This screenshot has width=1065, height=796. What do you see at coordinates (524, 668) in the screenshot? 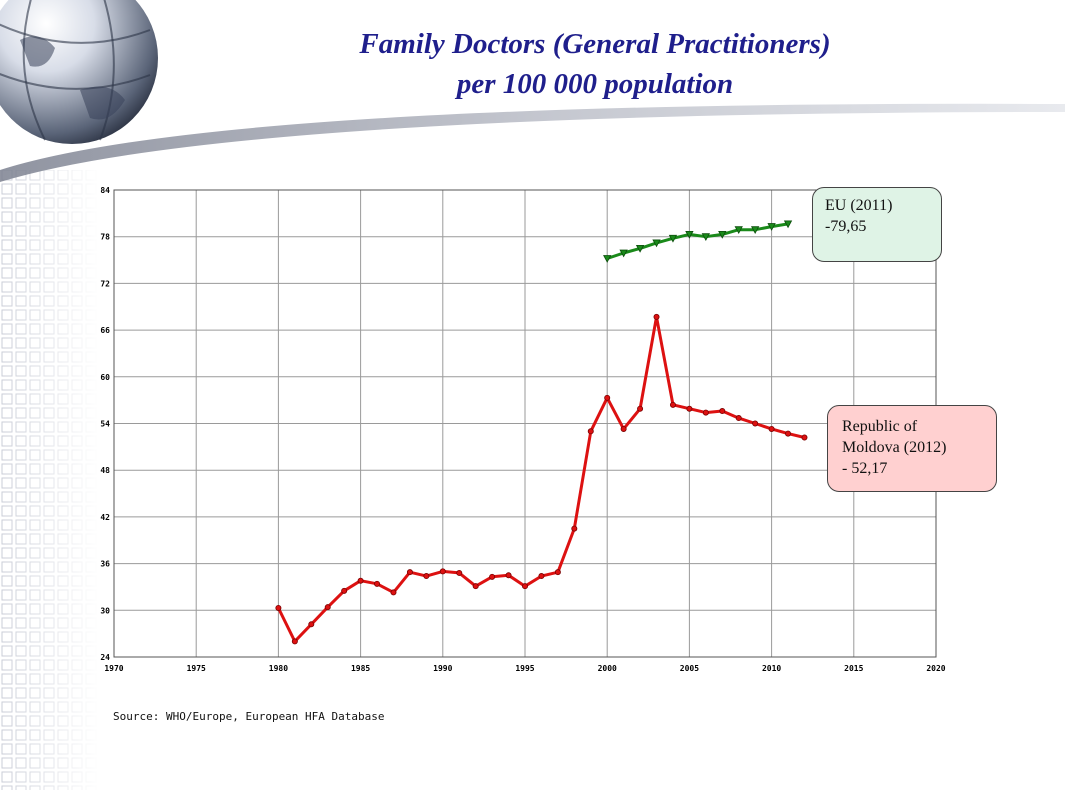
I see `x-tick-label-1995: 1995` at bounding box center [524, 668].